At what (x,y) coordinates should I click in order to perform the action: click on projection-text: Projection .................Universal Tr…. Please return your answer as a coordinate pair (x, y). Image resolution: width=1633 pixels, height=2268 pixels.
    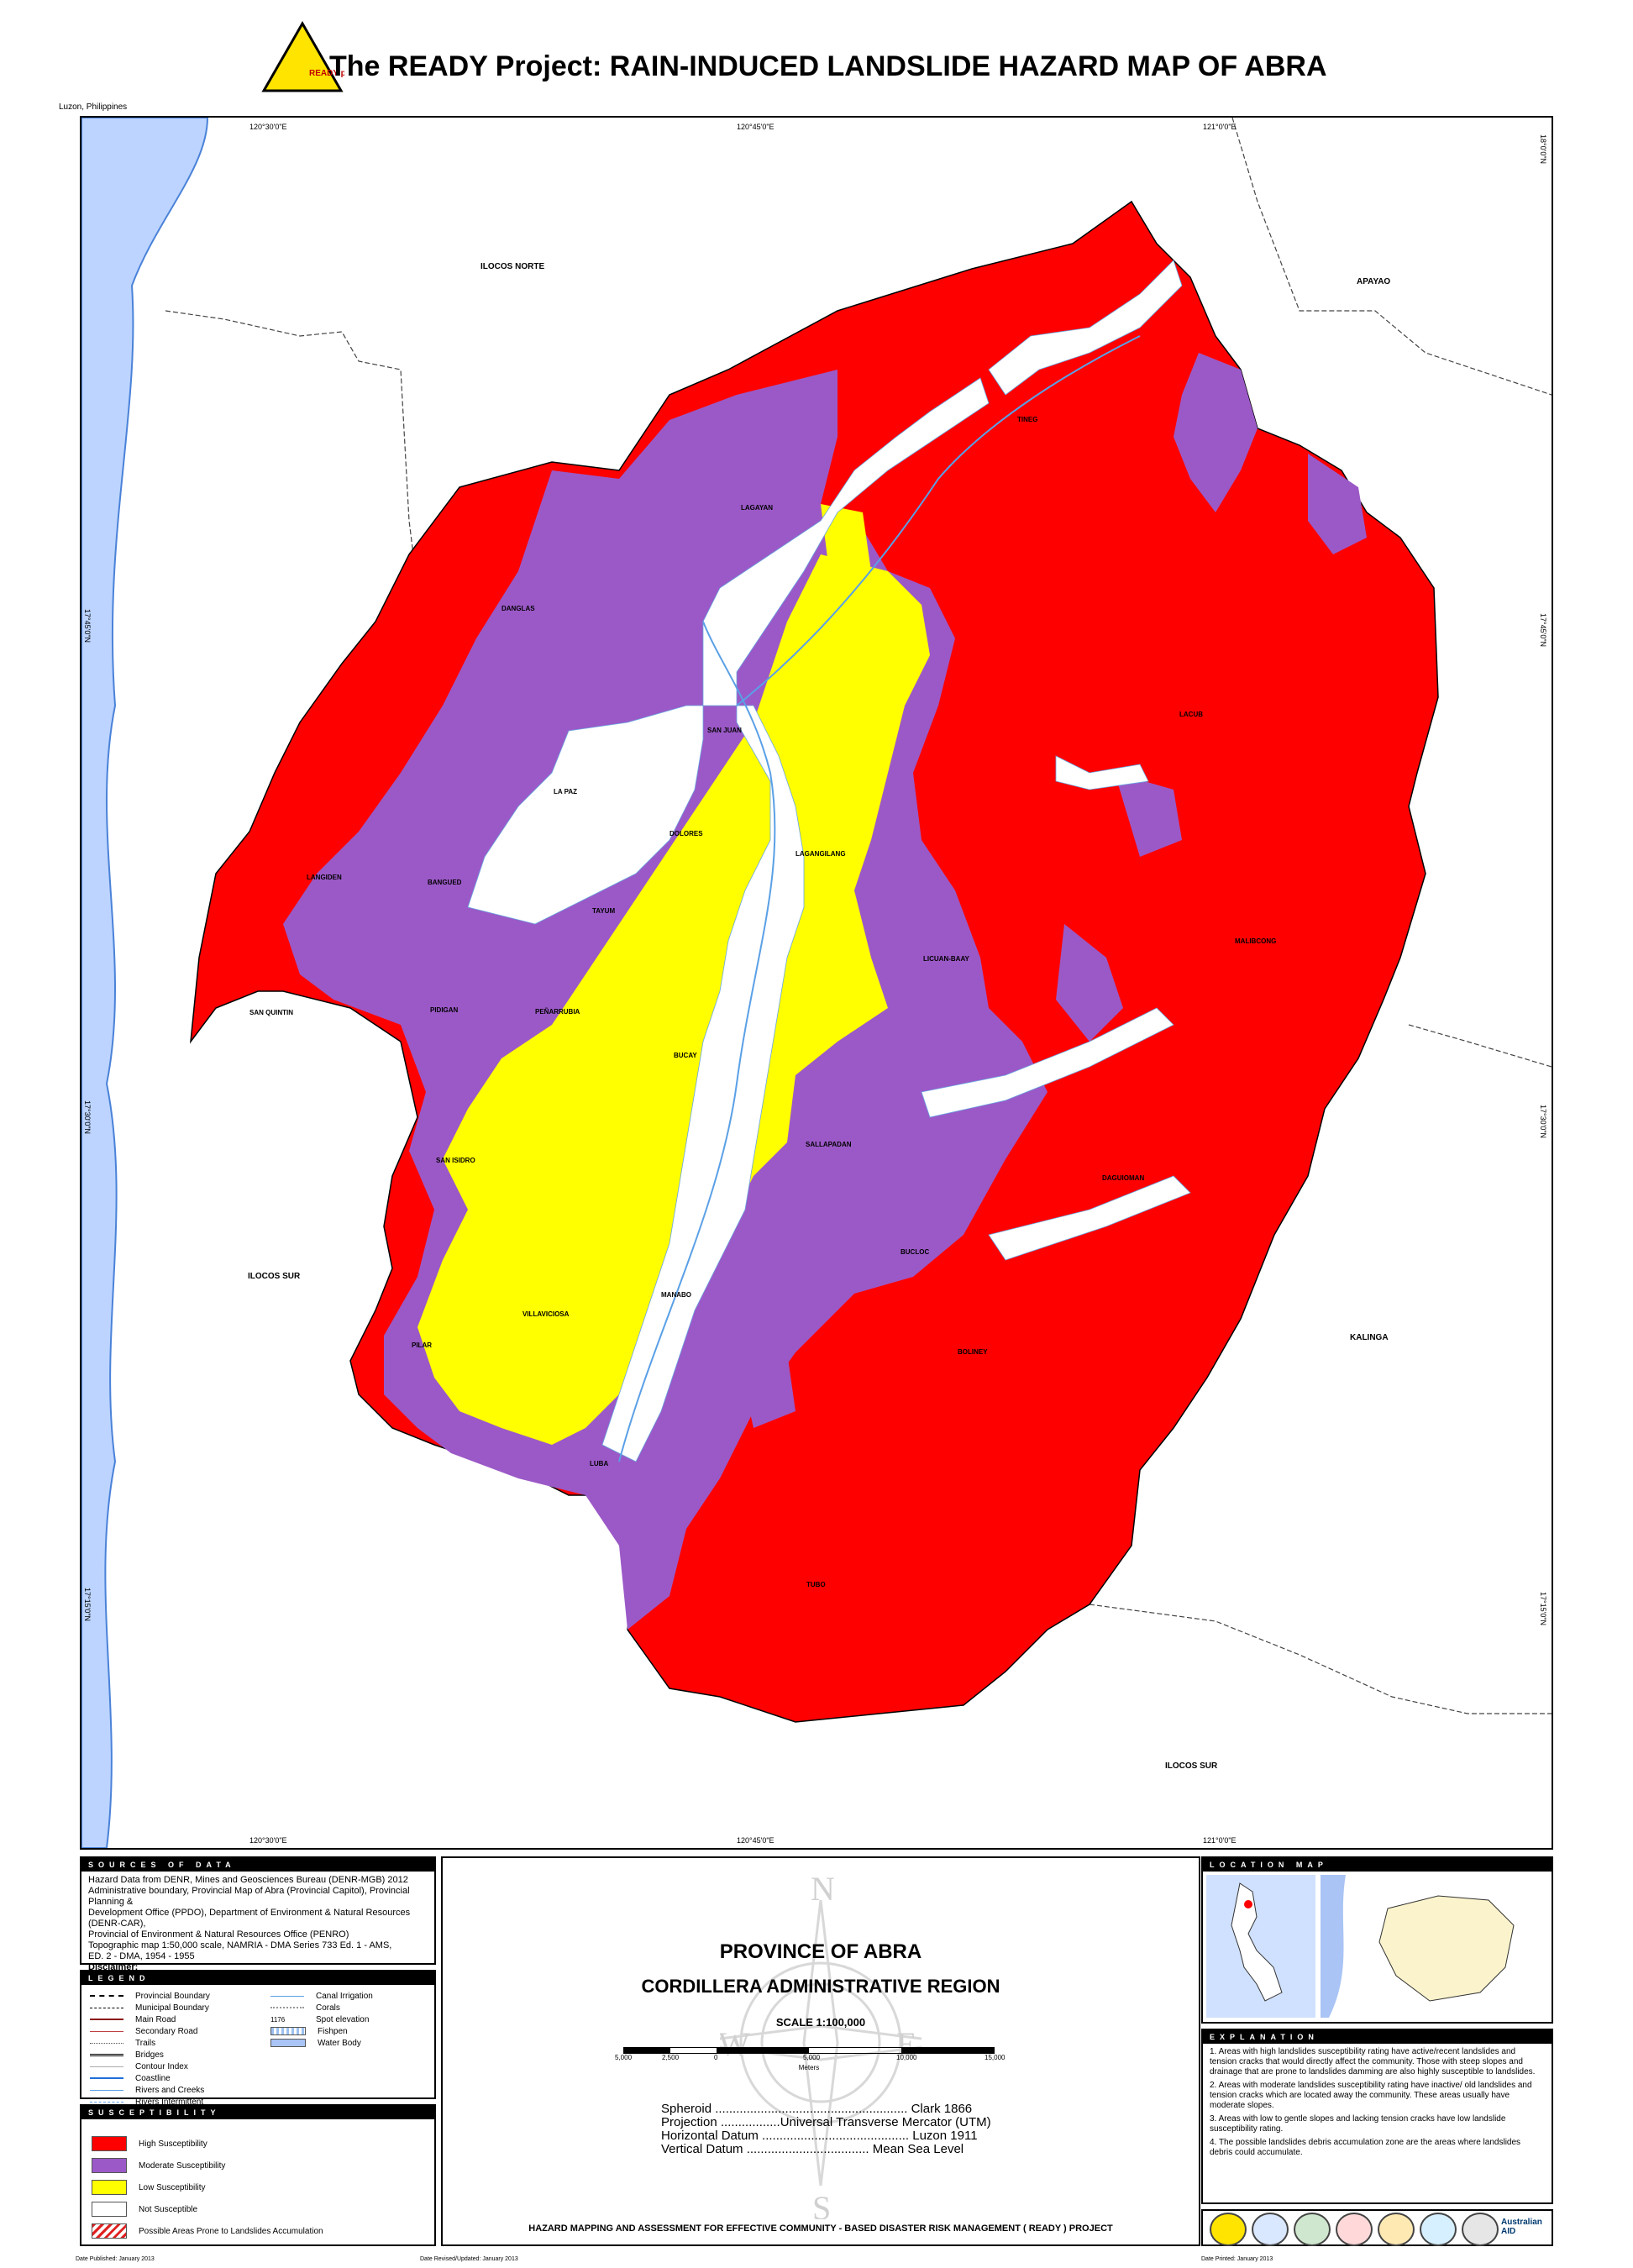
    Looking at the image, I should click on (826, 2122).